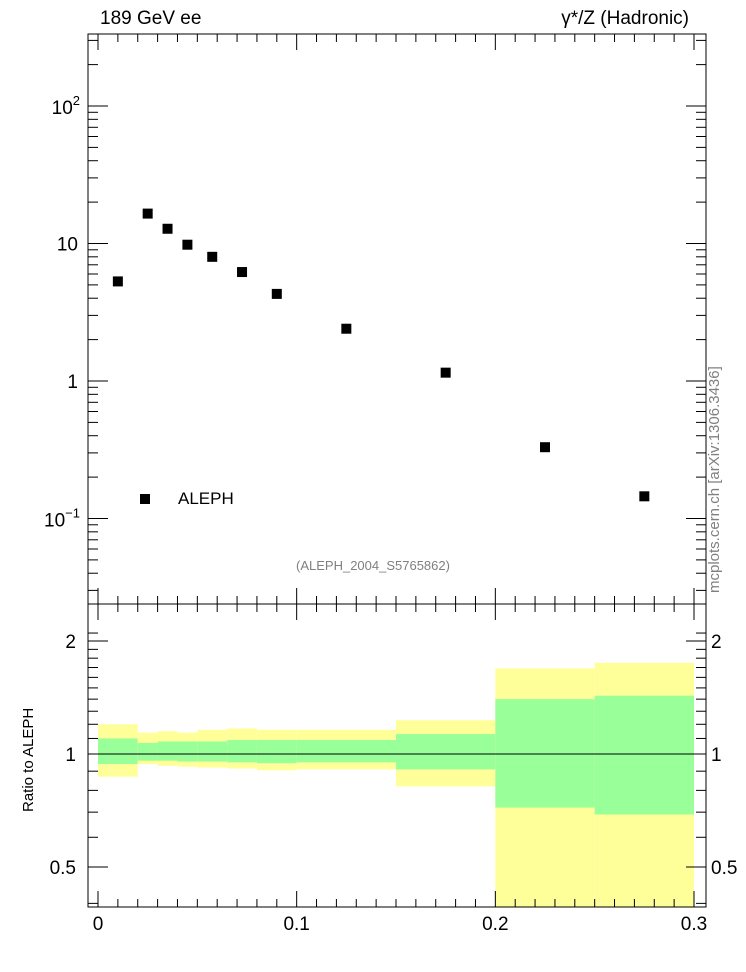 Image resolution: width=746 pixels, height=972 pixels. I want to click on x-tick-label: 0.1, so click(296, 924).